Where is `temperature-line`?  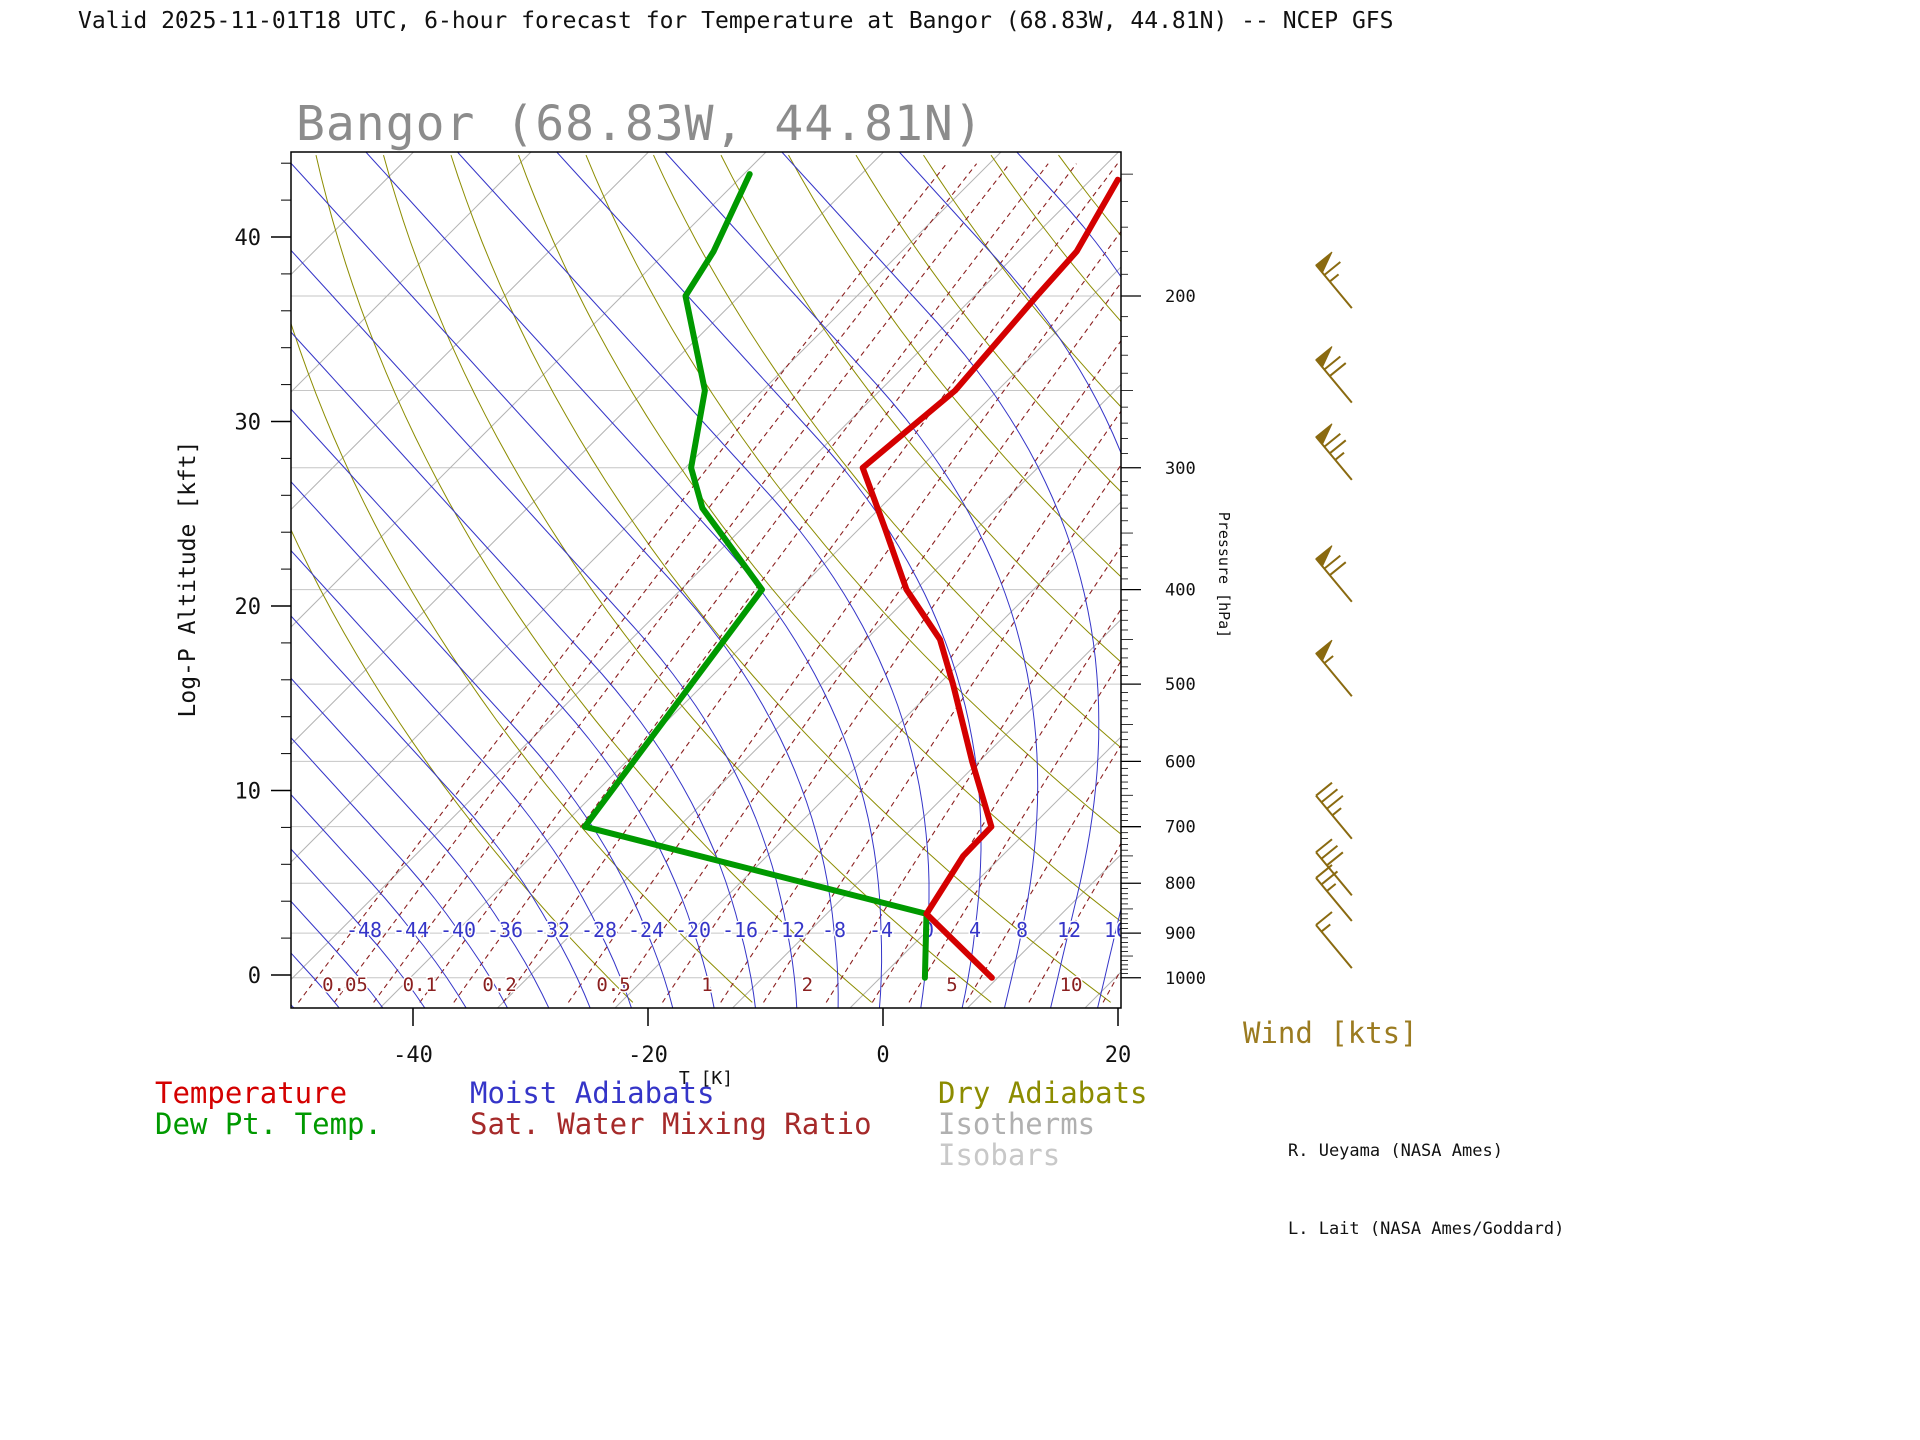
temperature-line is located at coordinates (990, 578).